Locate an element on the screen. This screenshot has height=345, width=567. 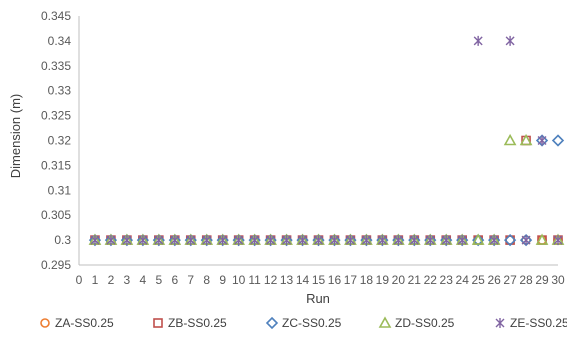
y-tick-label: 0.32 is located at coordinates (60, 141).